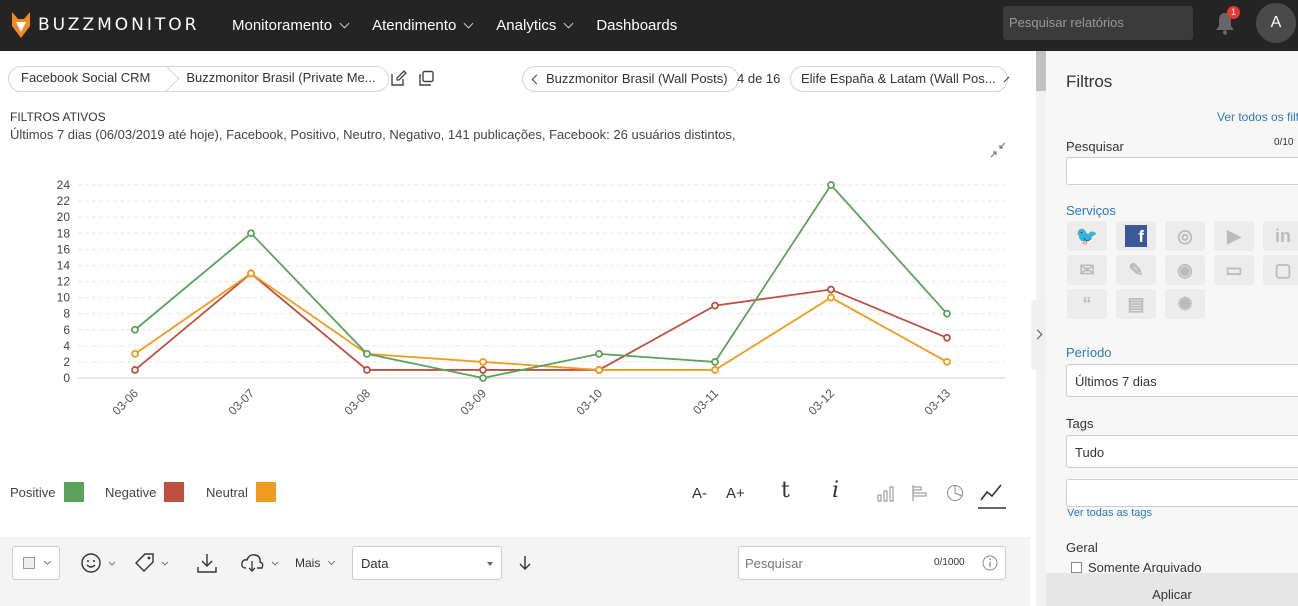 The width and height of the screenshot is (1298, 606). What do you see at coordinates (58, 117) in the screenshot?
I see `active-filters-title: FILTROS ATIVOS` at bounding box center [58, 117].